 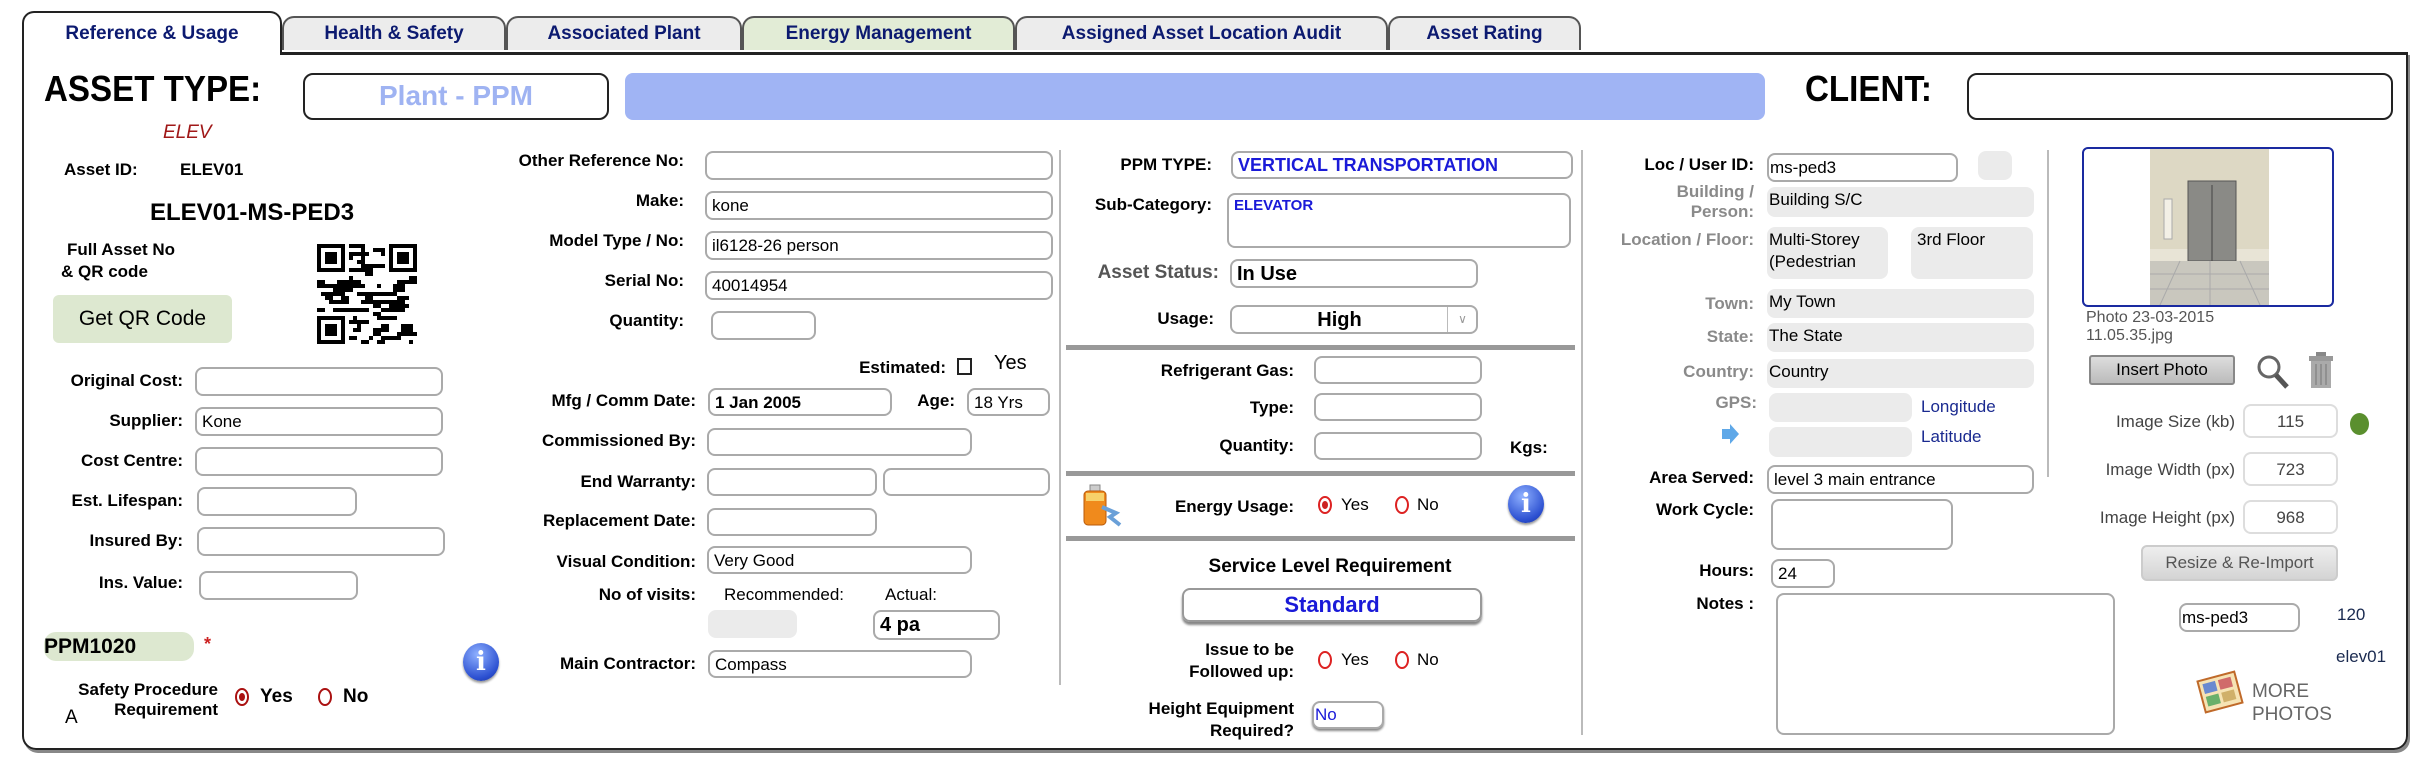 I want to click on age-input: 18 Yrs, so click(x=1008, y=402).